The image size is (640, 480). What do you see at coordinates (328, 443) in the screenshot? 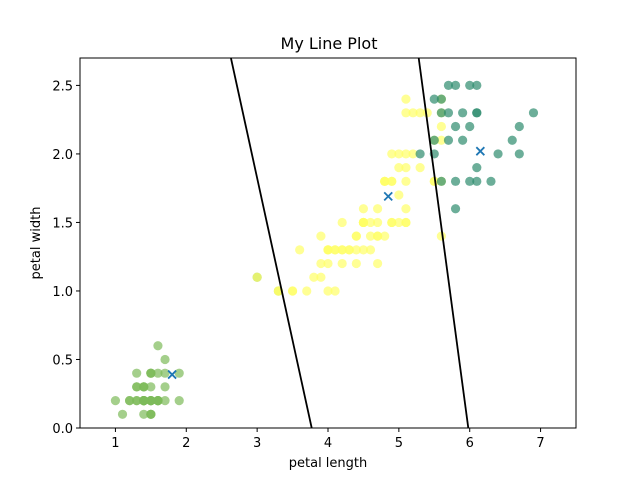
I see `x-tick-label: 4` at bounding box center [328, 443].